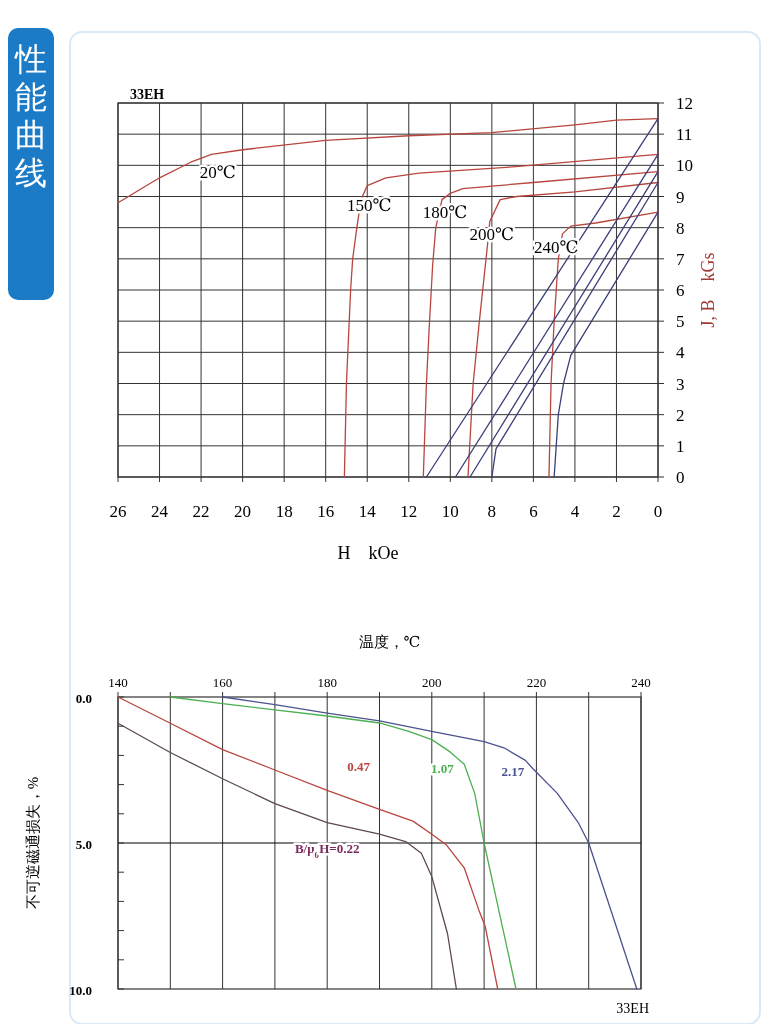  What do you see at coordinates (680, 477) in the screenshot?
I see `y-tick-label: 0` at bounding box center [680, 477].